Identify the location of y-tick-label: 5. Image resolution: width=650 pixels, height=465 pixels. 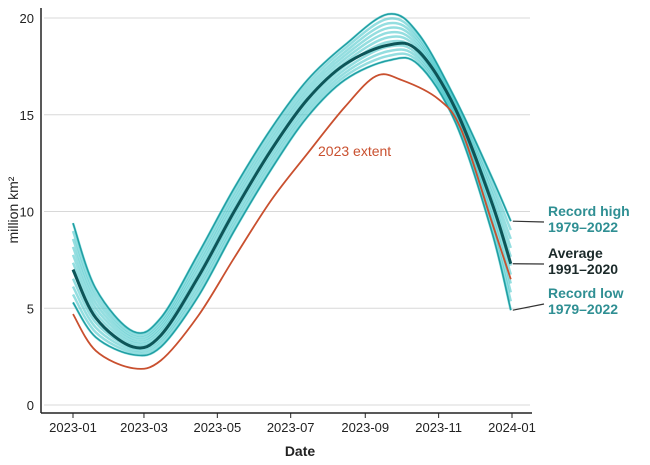
(30, 308).